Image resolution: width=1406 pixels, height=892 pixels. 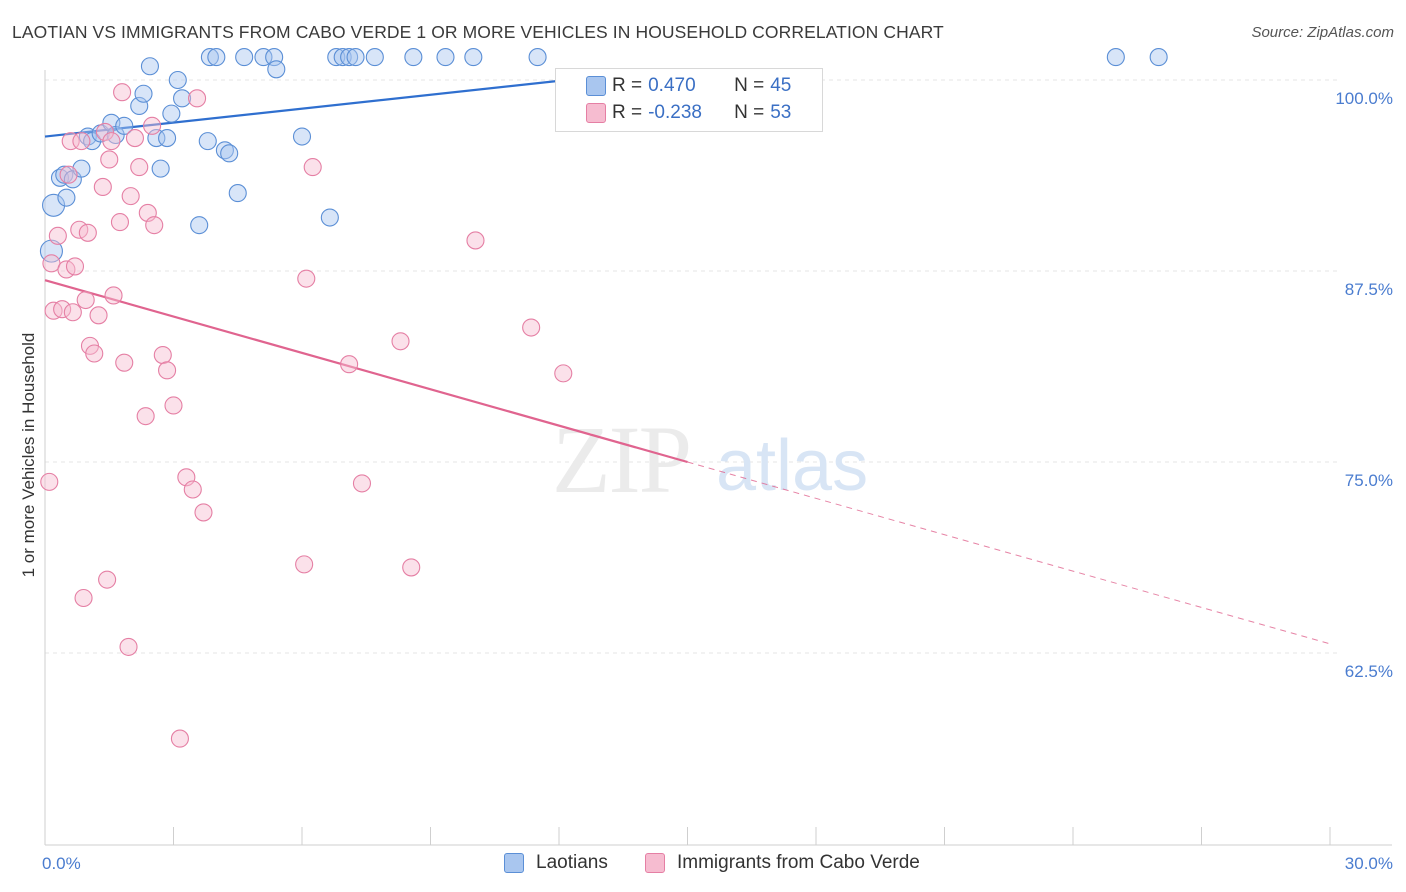 I want to click on trend-line-extension, so click(x=1009, y=553).